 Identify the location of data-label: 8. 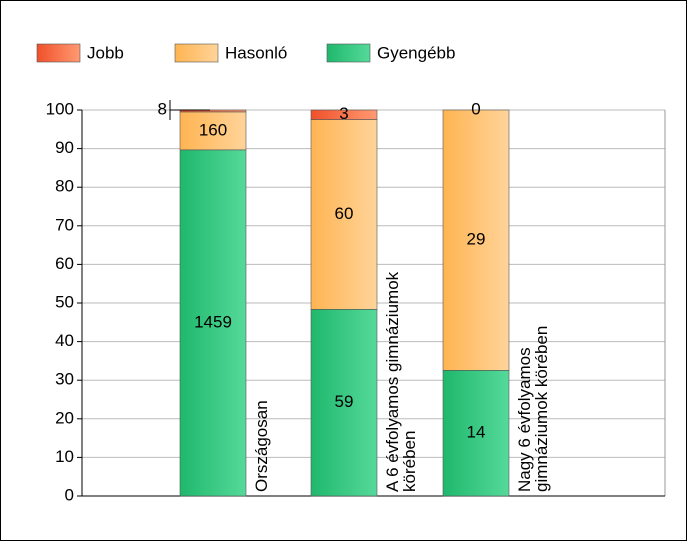
(162, 108).